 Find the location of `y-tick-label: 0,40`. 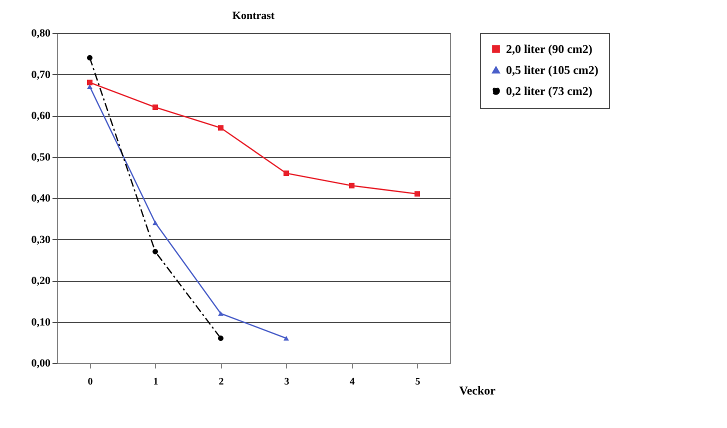

y-tick-label: 0,40 is located at coordinates (41, 198).